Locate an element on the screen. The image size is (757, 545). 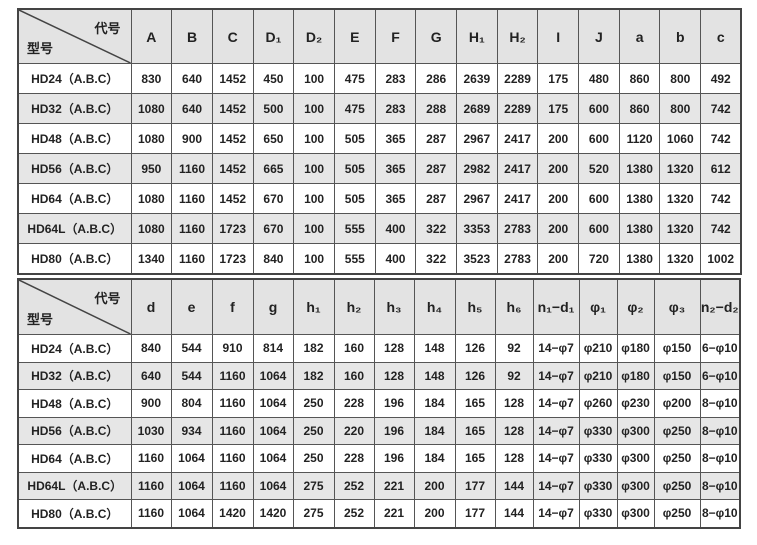
column-header: A is located at coordinates (151, 36).